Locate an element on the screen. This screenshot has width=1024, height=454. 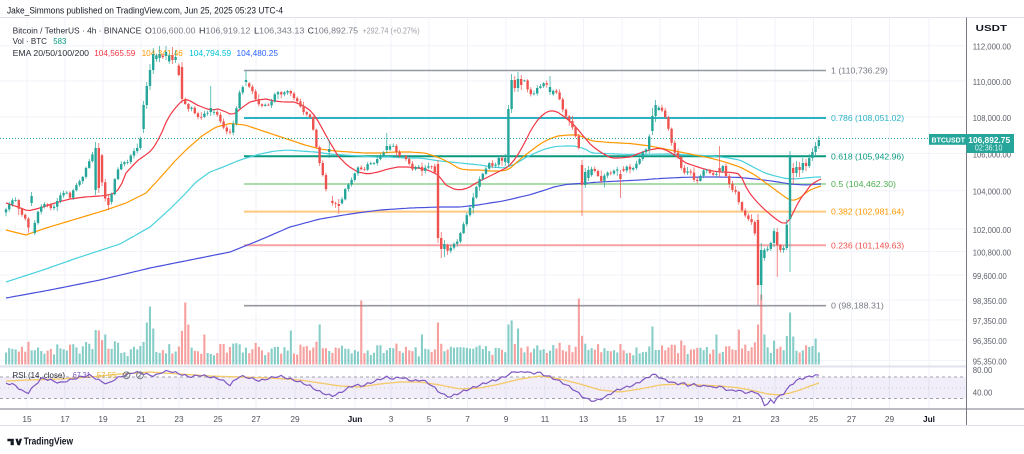
svg-text: 0.382 (102,981.64) is located at coordinates (867, 212).